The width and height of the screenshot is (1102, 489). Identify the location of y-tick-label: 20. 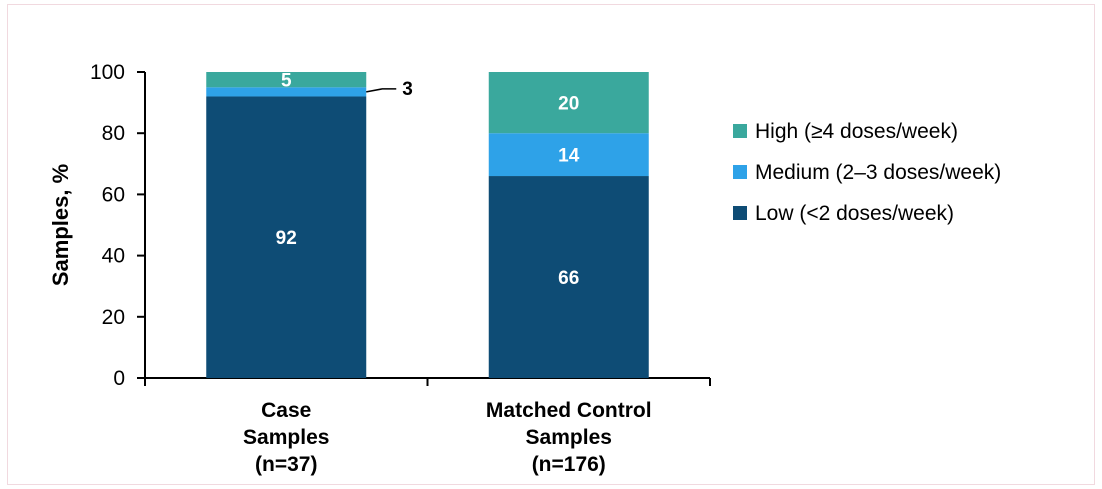
(113, 317).